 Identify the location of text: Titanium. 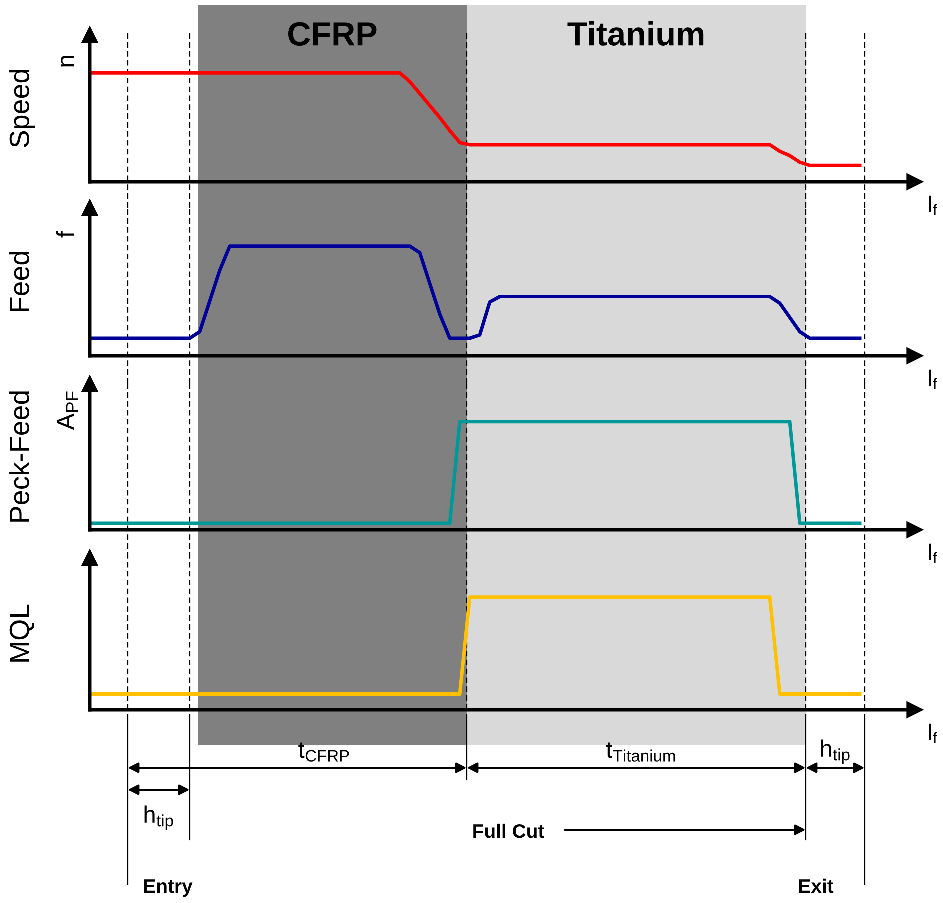
(636, 33).